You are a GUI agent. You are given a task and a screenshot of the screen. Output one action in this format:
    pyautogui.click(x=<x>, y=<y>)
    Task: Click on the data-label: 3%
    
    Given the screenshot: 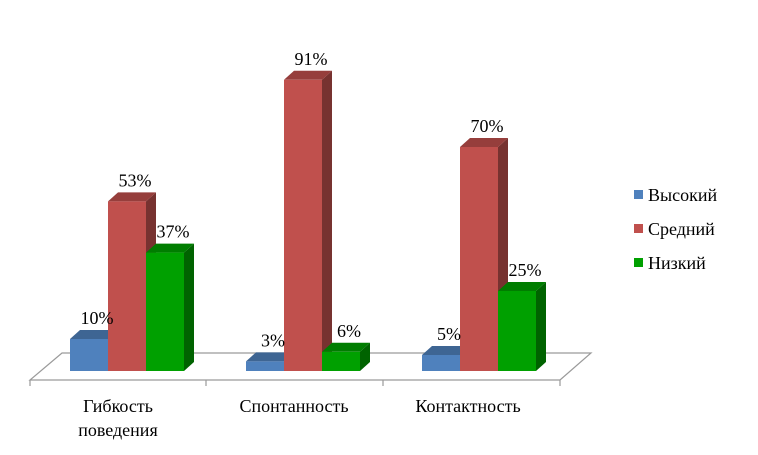 What is the action you would take?
    pyautogui.click(x=273, y=340)
    